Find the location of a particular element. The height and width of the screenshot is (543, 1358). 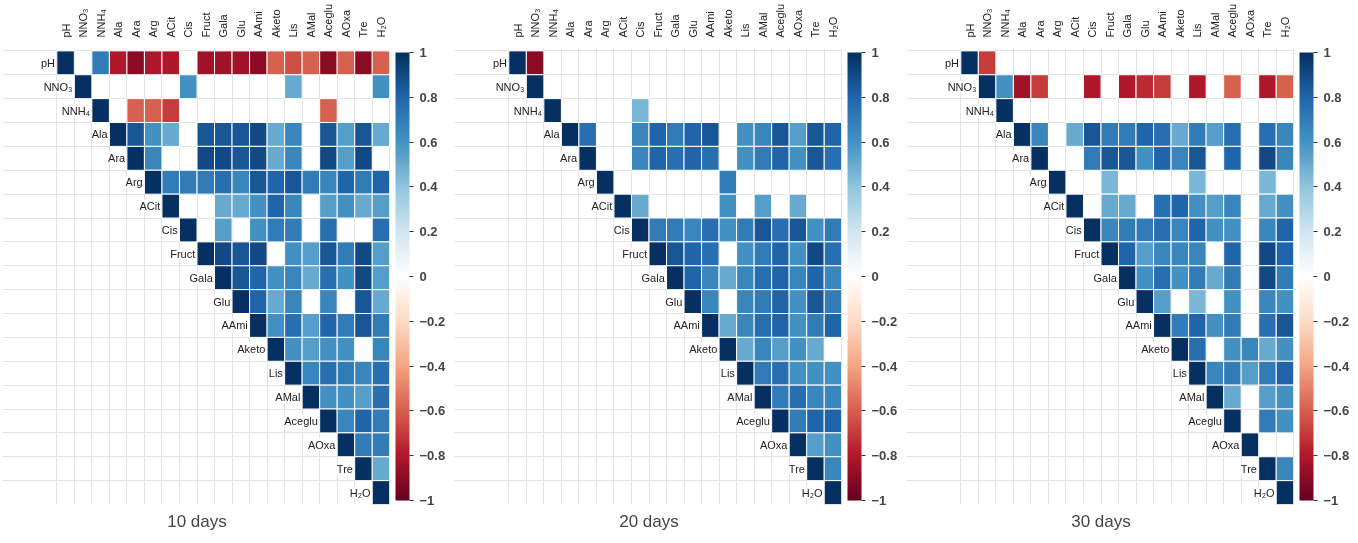

text: 10 days is located at coordinates (197, 521).